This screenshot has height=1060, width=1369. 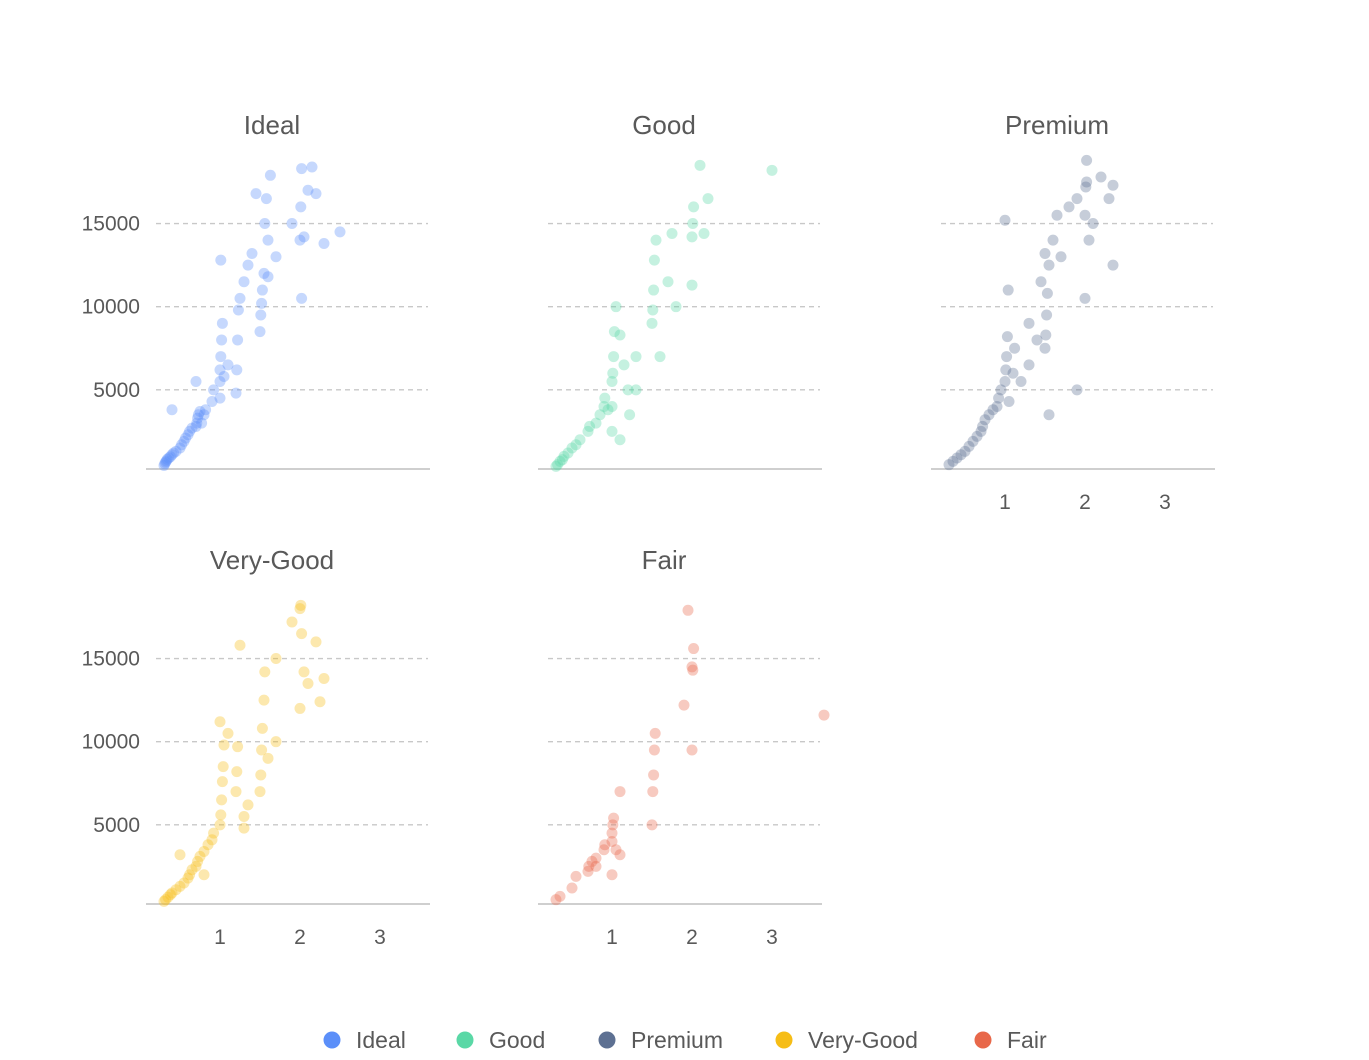 I want to click on legend-item-good: Good, so click(x=501, y=1040).